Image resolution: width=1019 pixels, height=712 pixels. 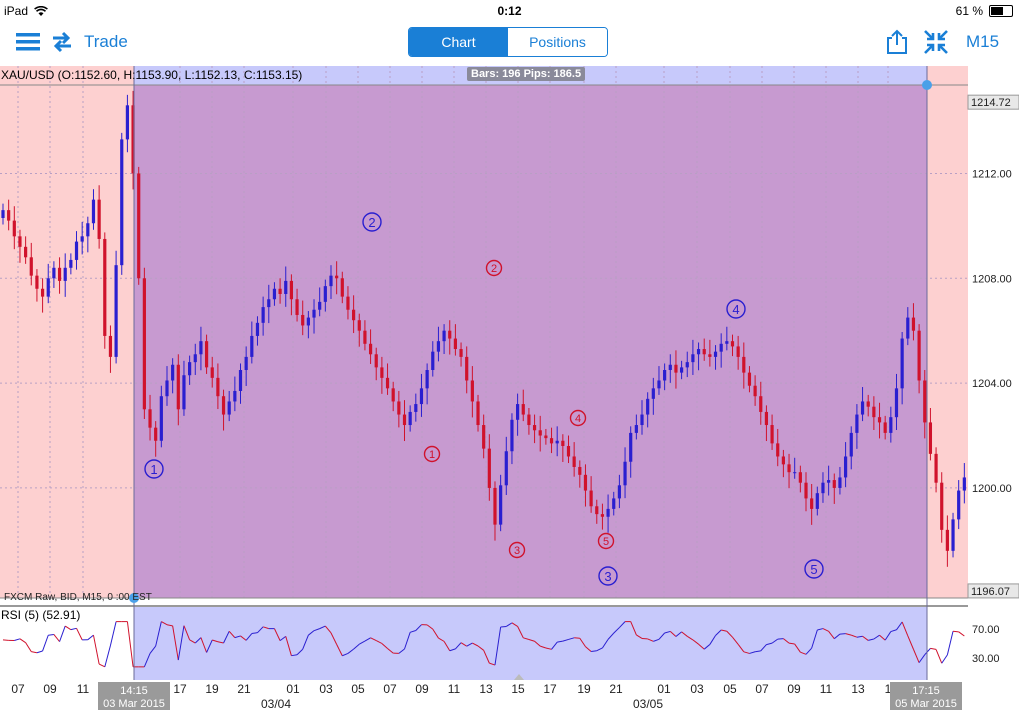 I want to click on menu-icon, so click(x=28, y=42).